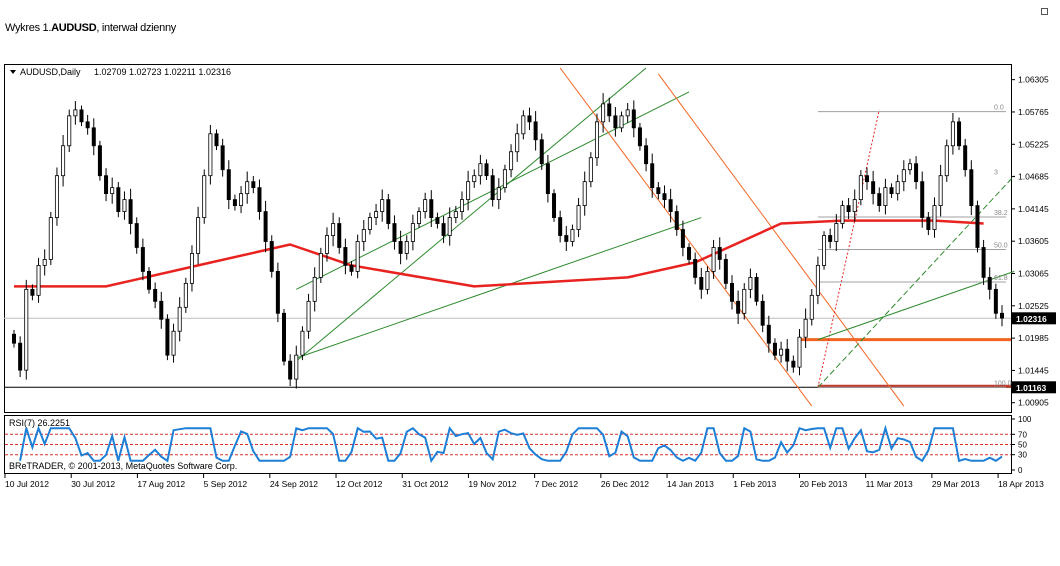 The height and width of the screenshot is (566, 1060). Describe the element at coordinates (294, 484) in the screenshot. I see `time-tick-label: 24 Sep 2012` at that location.